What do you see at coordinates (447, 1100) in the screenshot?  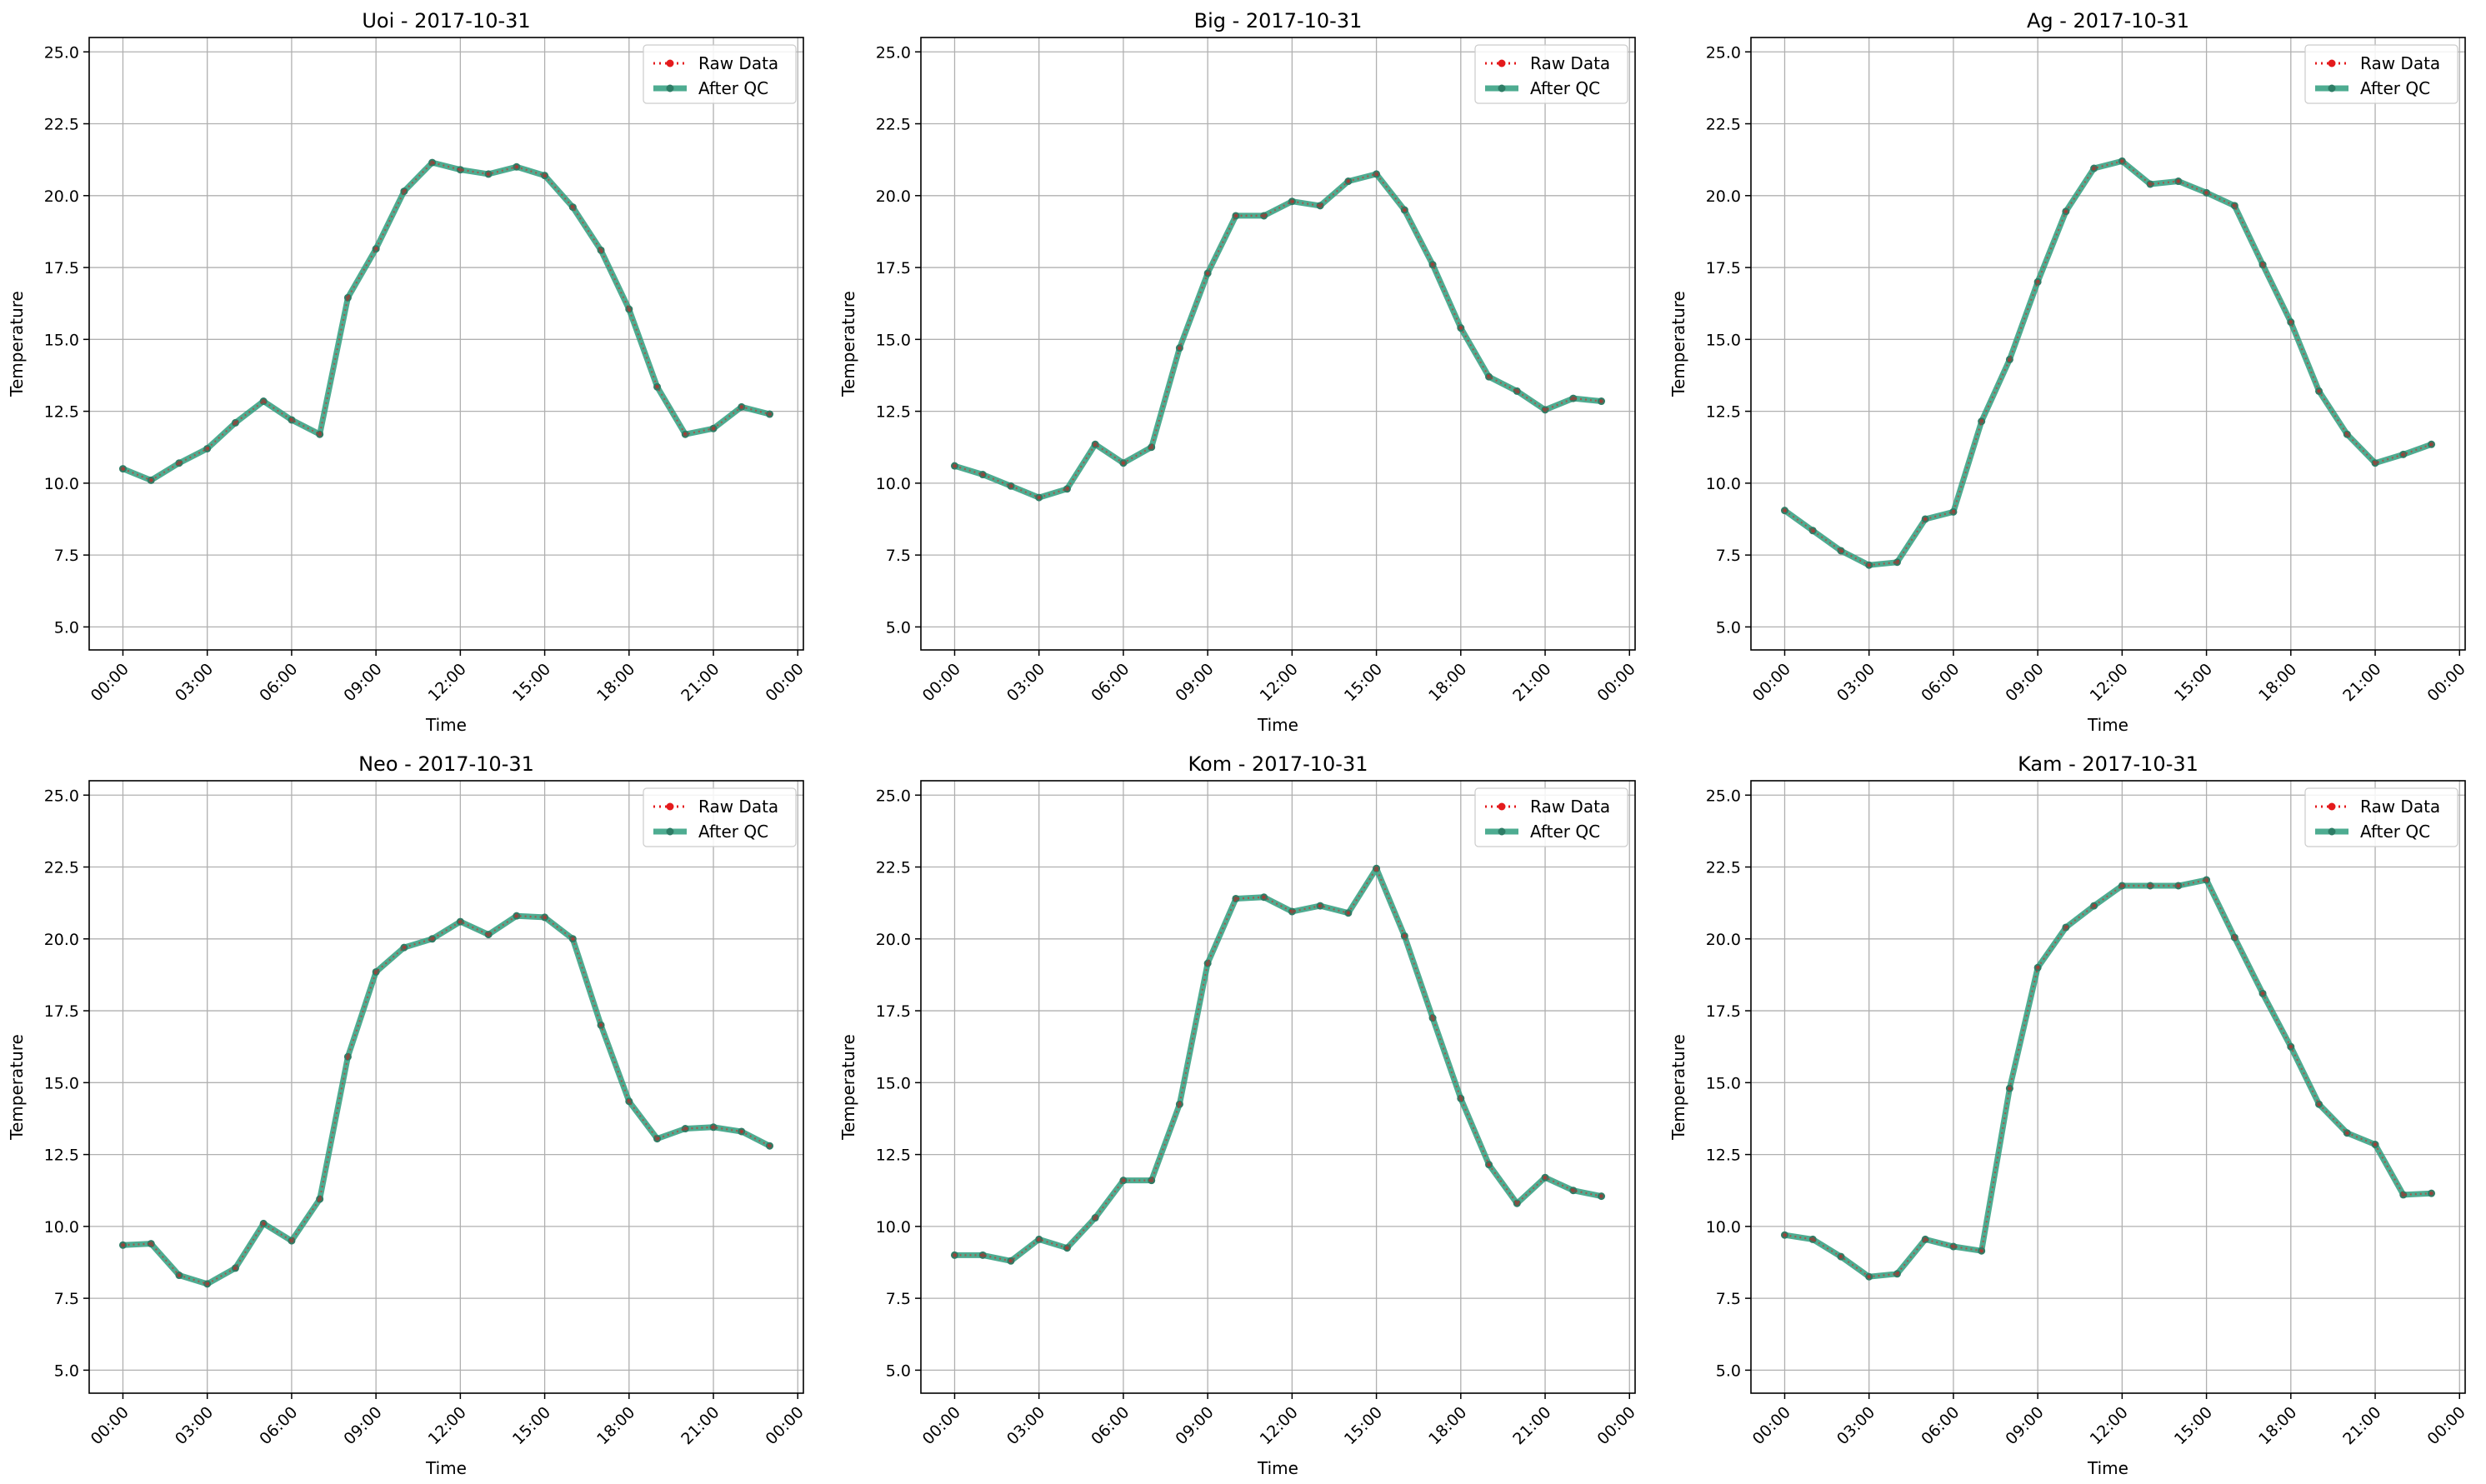 I see `series-line-raw-data` at bounding box center [447, 1100].